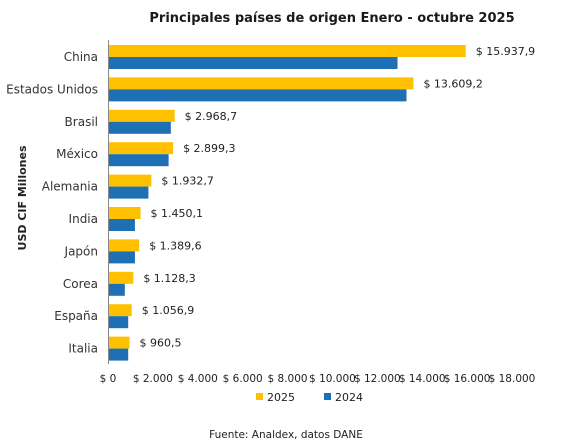 The width and height of the screenshot is (565, 446). I want to click on data-label: $ 2.899,3, so click(209, 148).